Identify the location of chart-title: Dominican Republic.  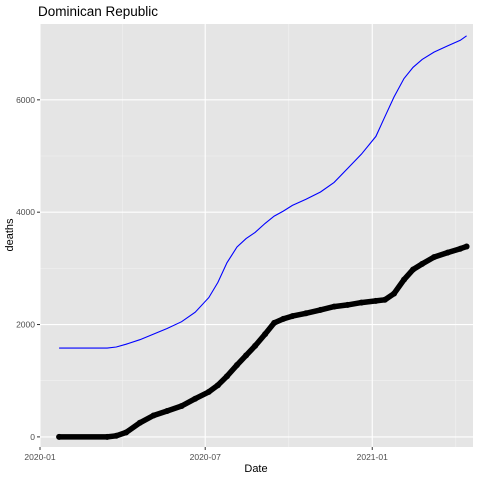
(98, 11).